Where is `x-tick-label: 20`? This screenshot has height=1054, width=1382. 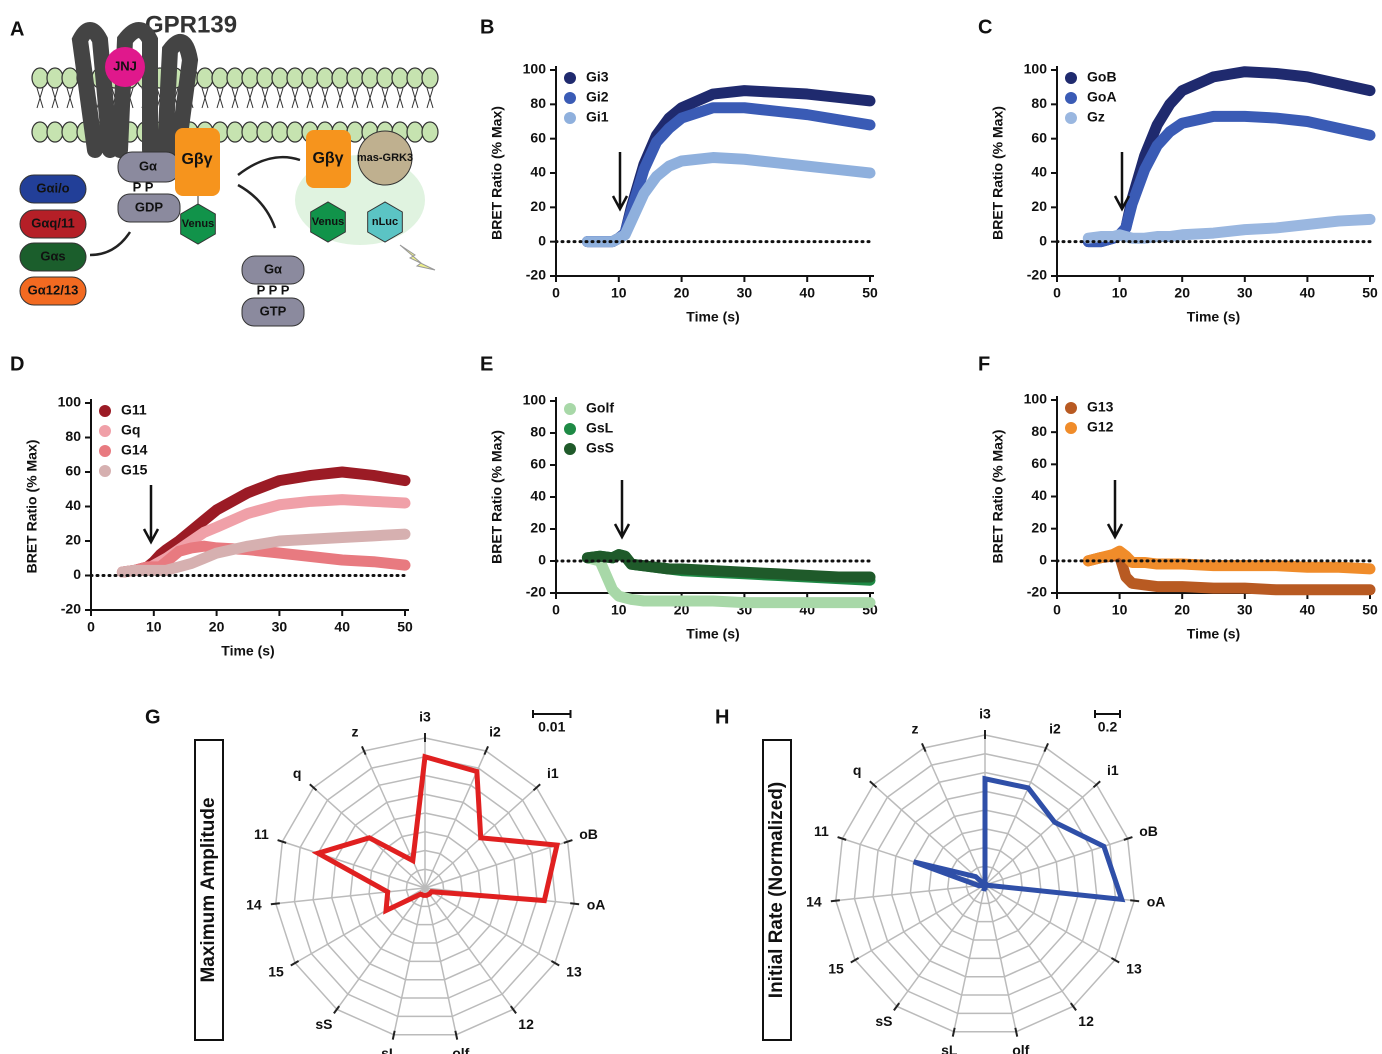 x-tick-label: 20 is located at coordinates (1182, 610).